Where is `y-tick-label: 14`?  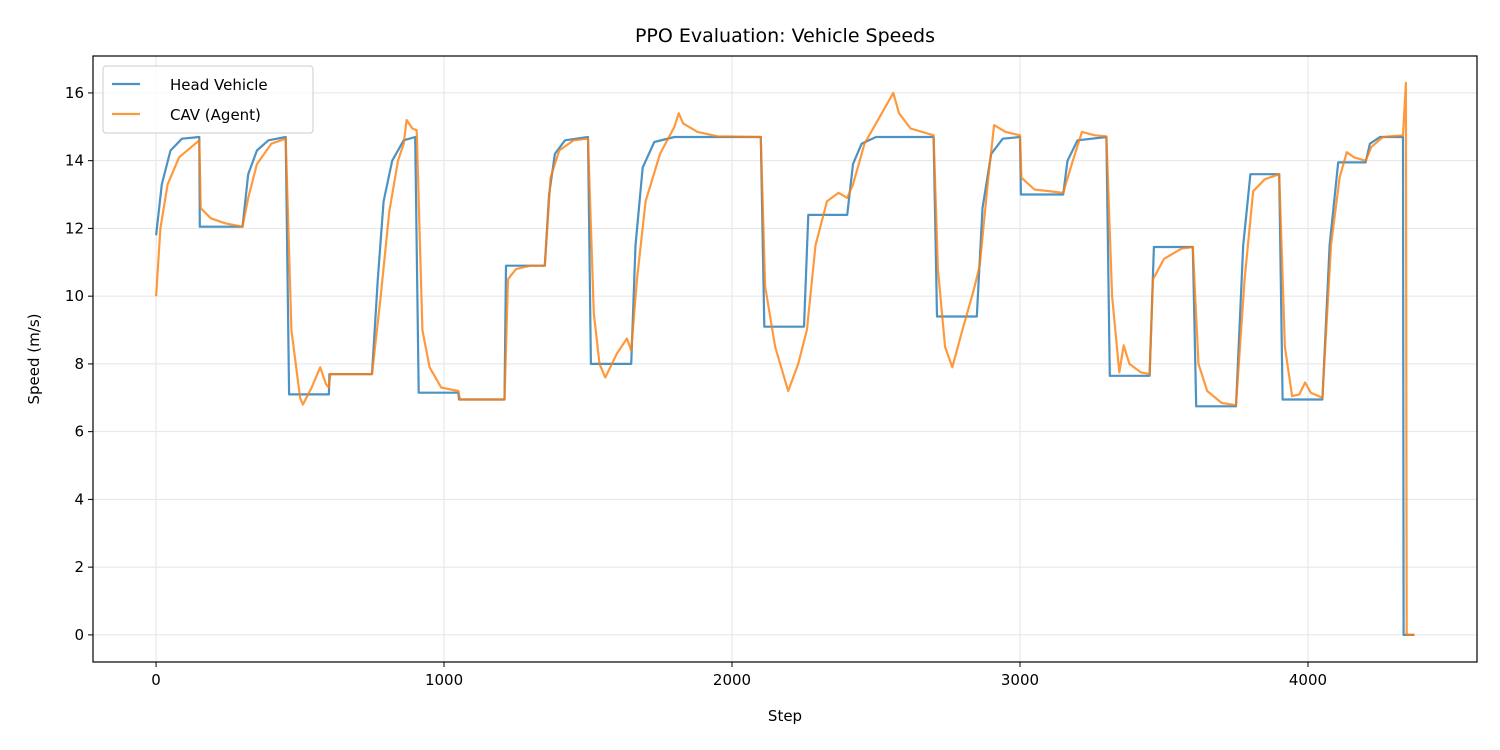 y-tick-label: 14 is located at coordinates (74, 161).